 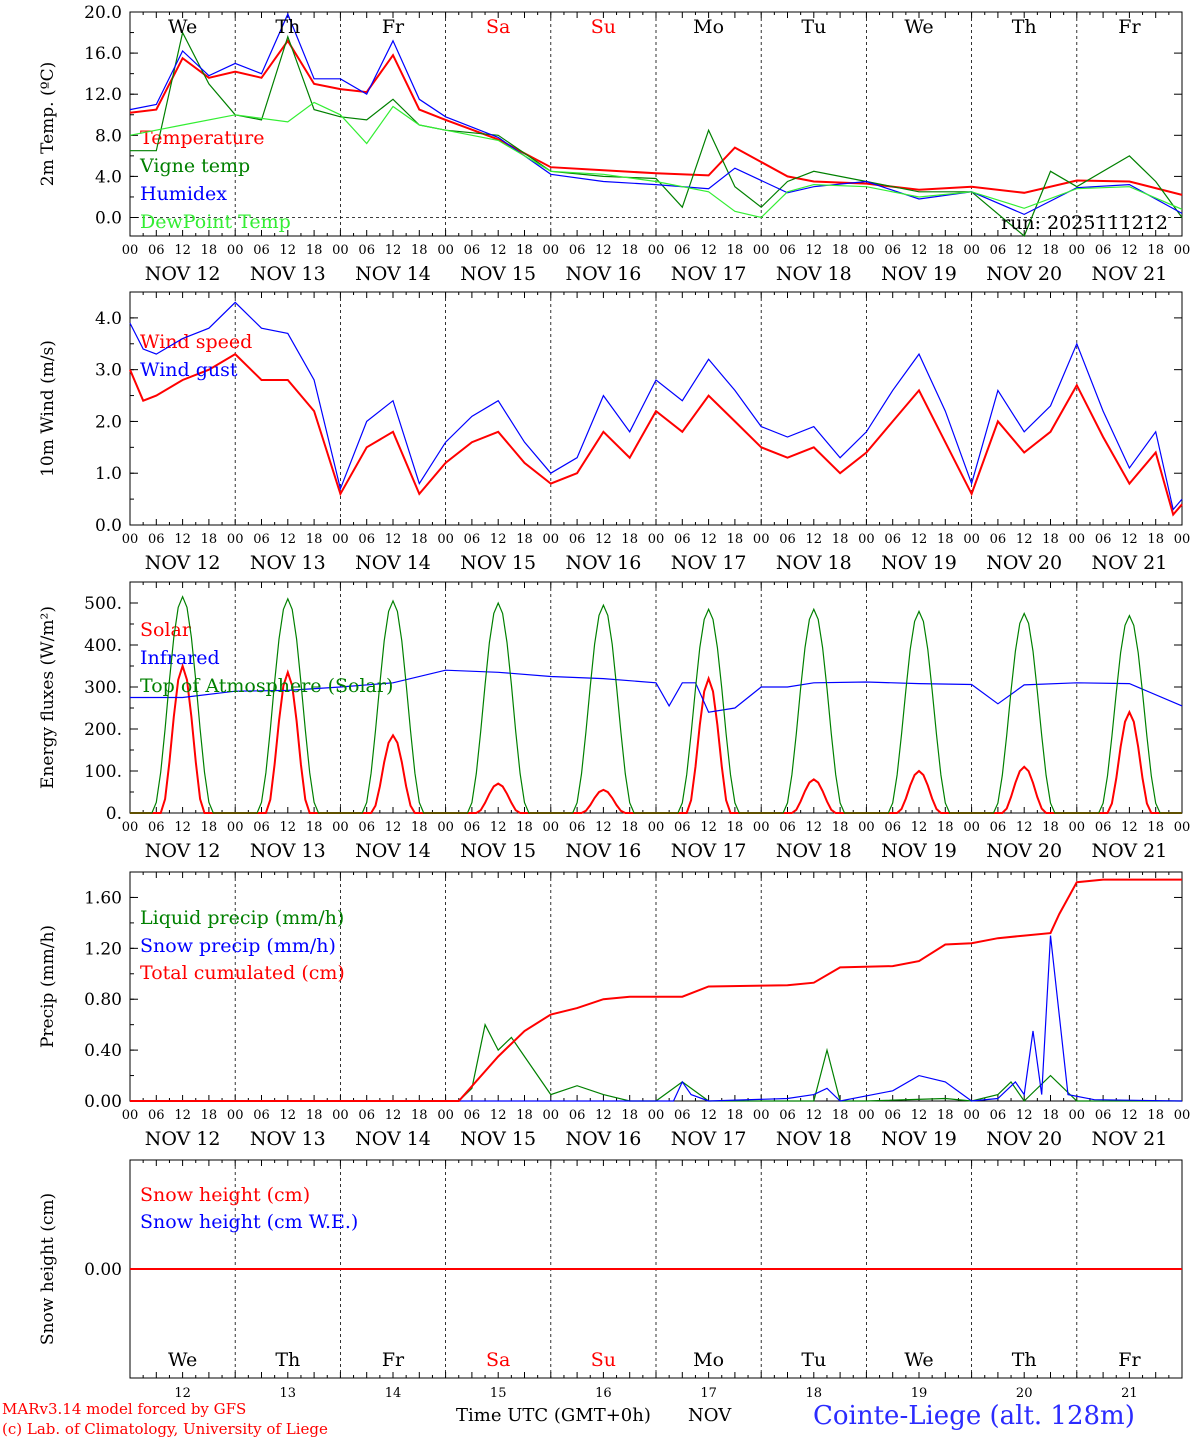 I want to click on series-wind-speed-line, so click(x=656, y=434).